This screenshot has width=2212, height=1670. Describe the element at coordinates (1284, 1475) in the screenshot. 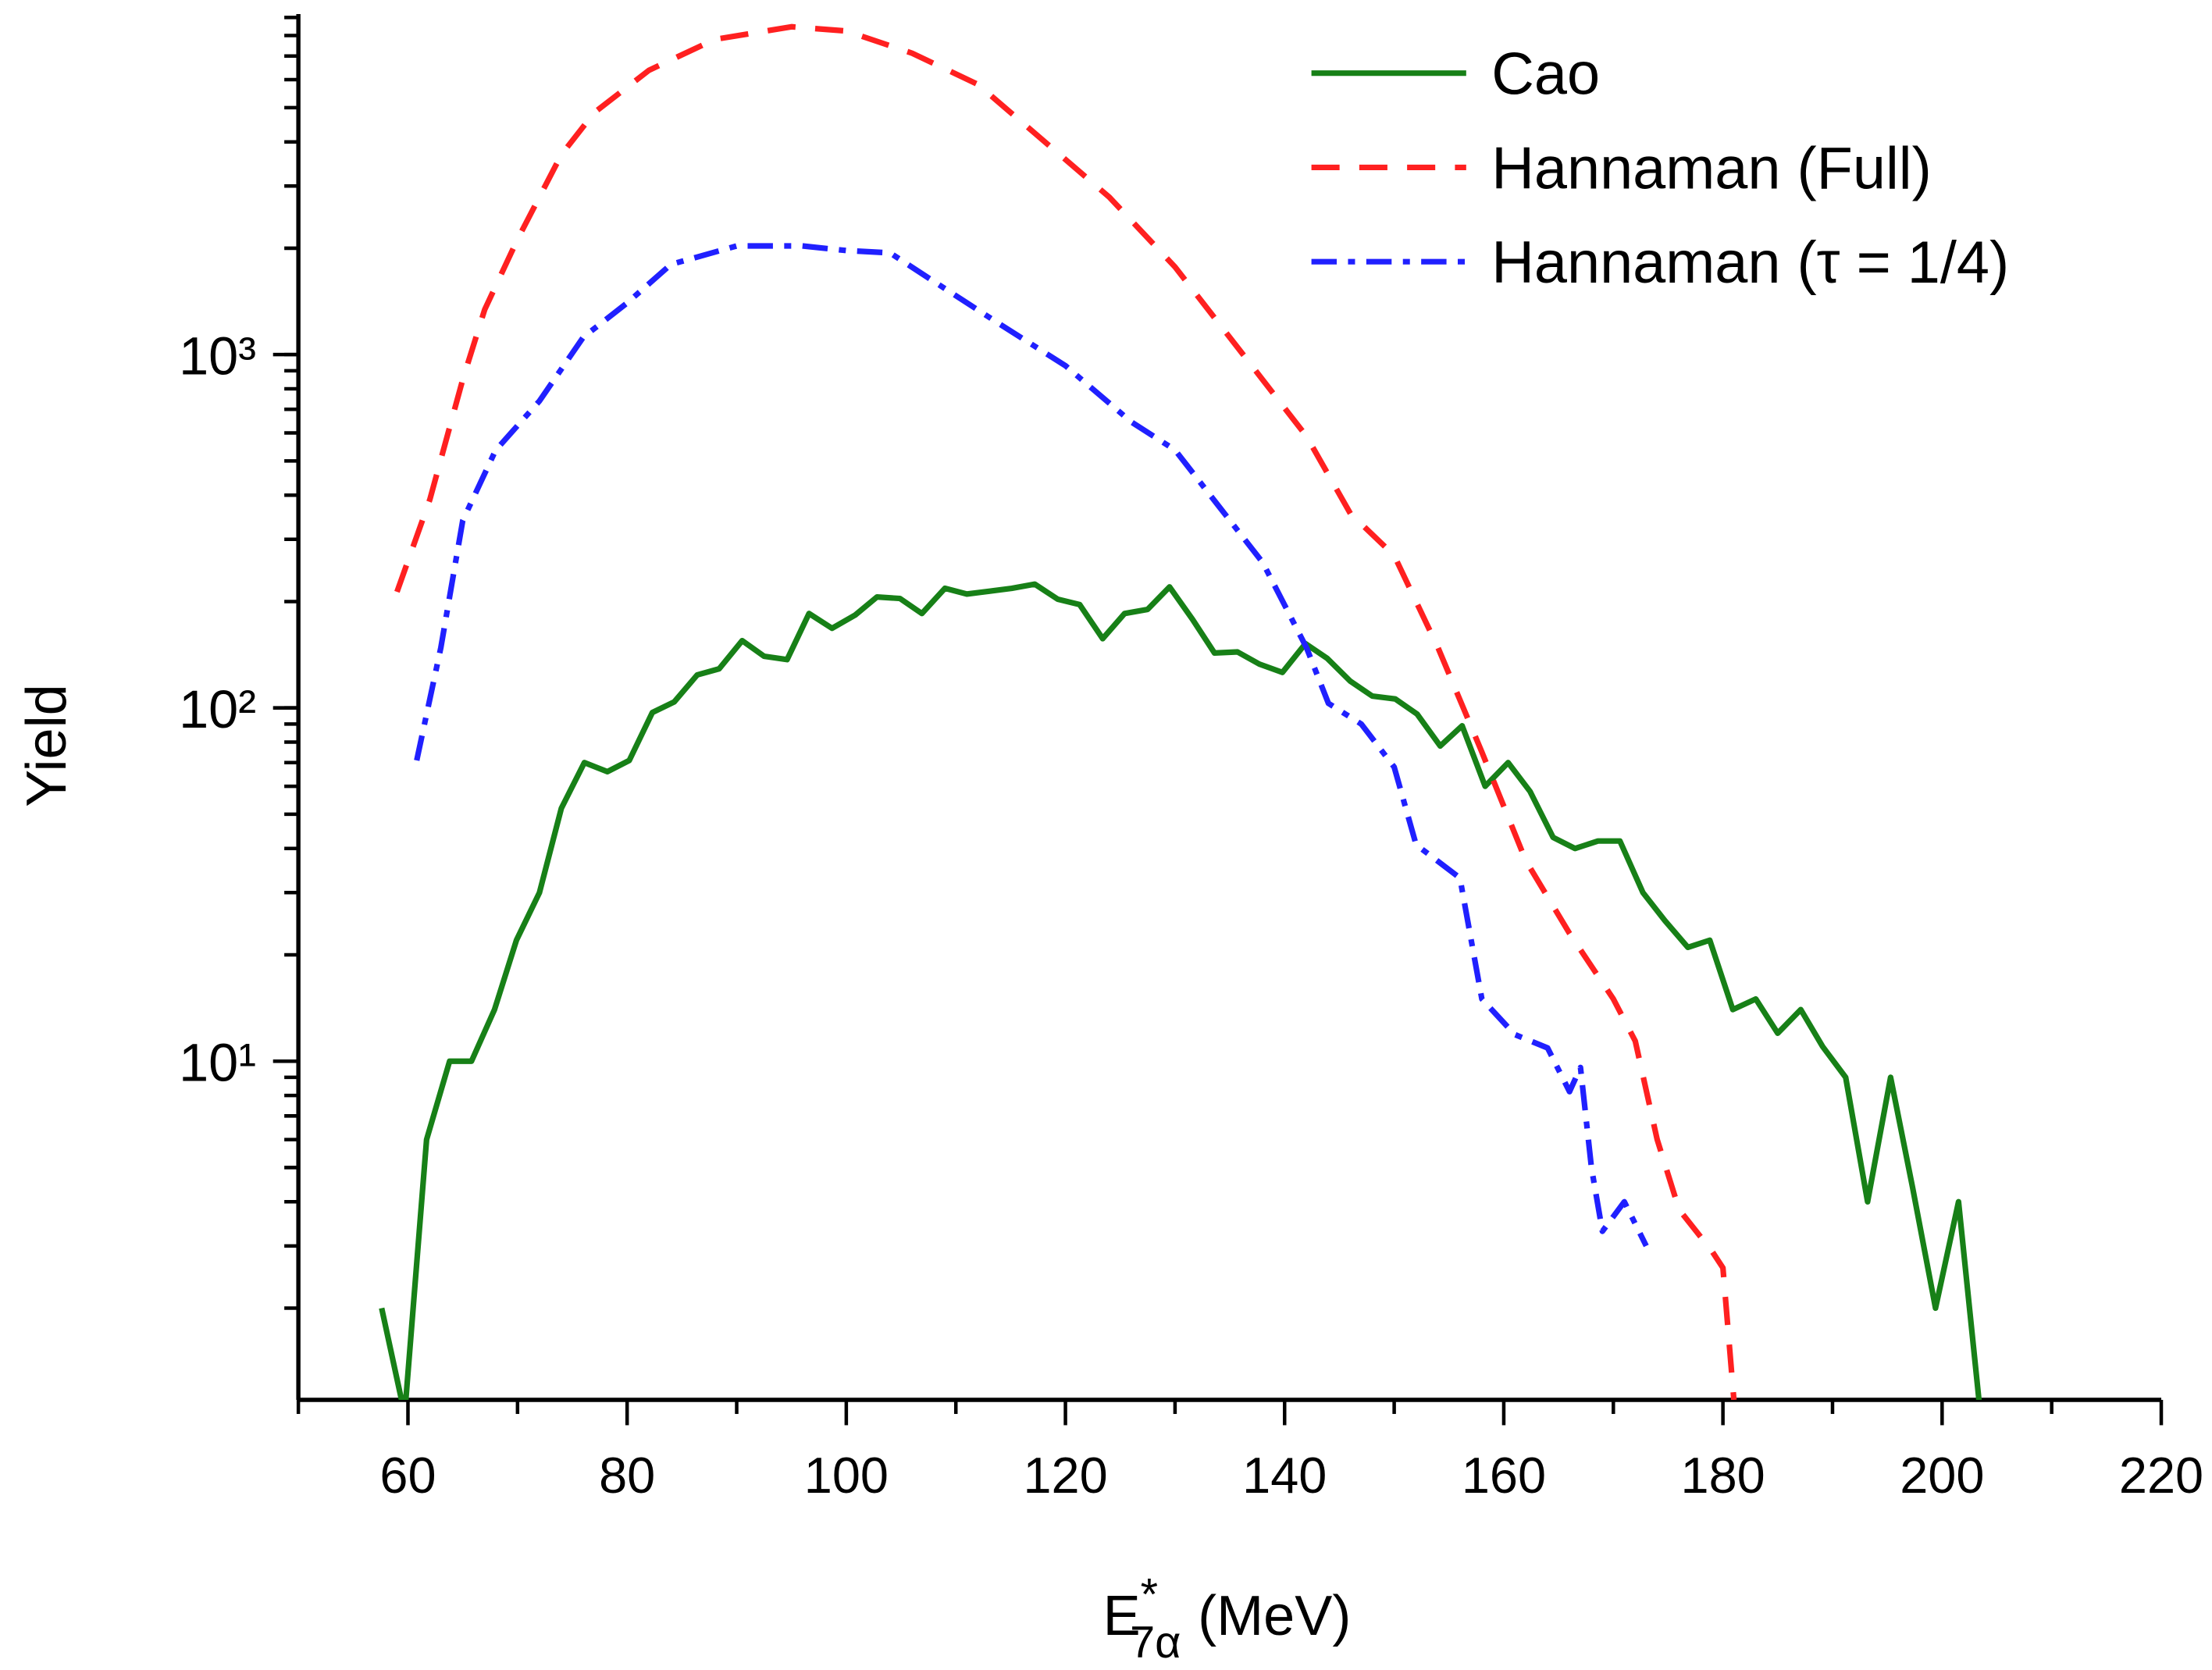

I see `x-tick-label: 140` at that location.